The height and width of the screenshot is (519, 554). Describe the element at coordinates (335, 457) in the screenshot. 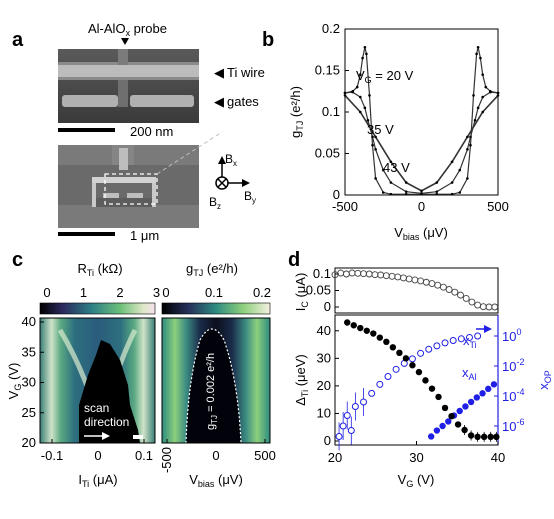

I see `plot-d-xtick-label: 20` at that location.